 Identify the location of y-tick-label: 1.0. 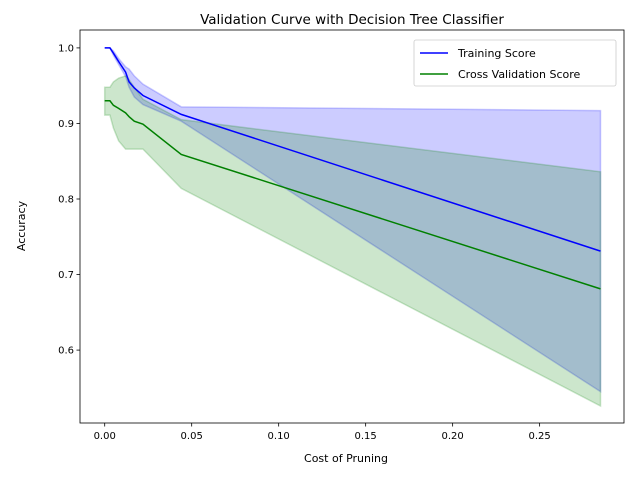
(66, 48).